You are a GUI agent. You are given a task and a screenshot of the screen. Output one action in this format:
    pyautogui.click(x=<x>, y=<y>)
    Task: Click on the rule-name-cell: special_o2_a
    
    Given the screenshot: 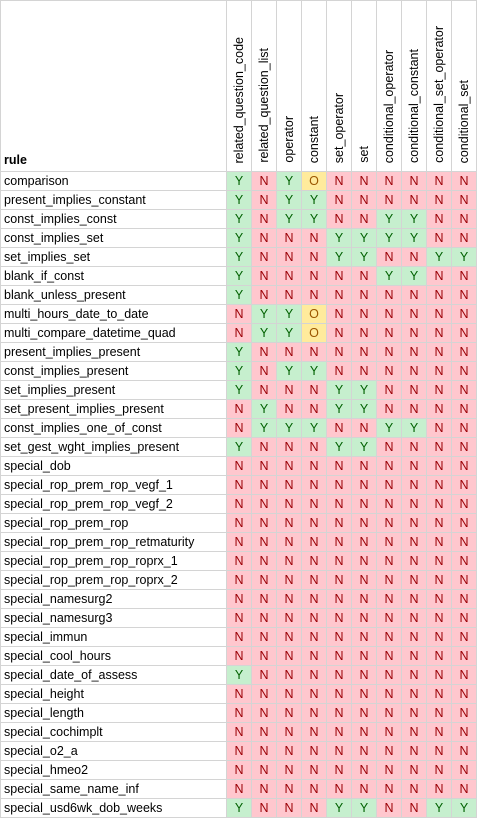 What is the action you would take?
    pyautogui.click(x=113, y=751)
    